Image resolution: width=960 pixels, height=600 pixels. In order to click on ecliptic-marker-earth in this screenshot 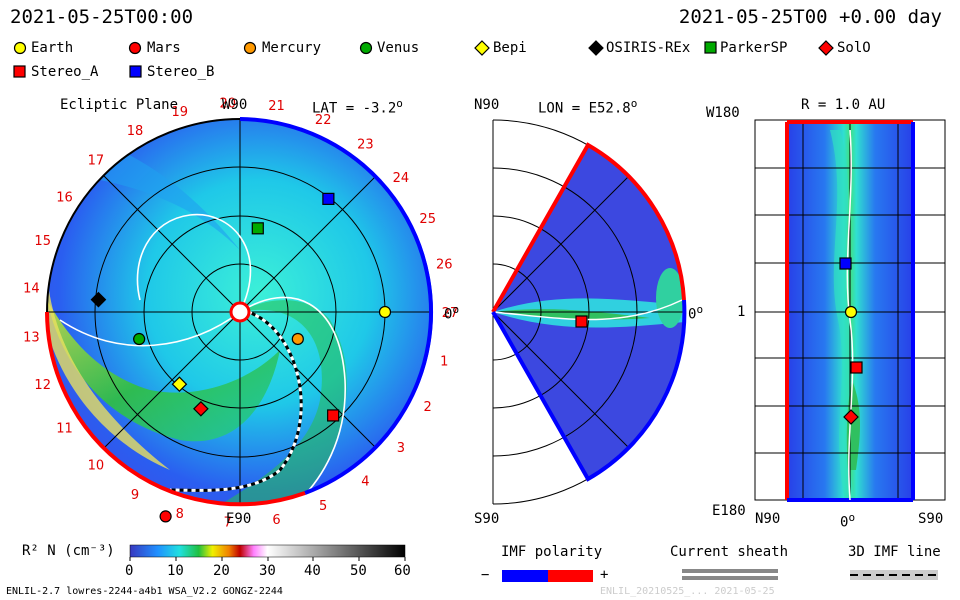, I will do `click(385, 312)`.